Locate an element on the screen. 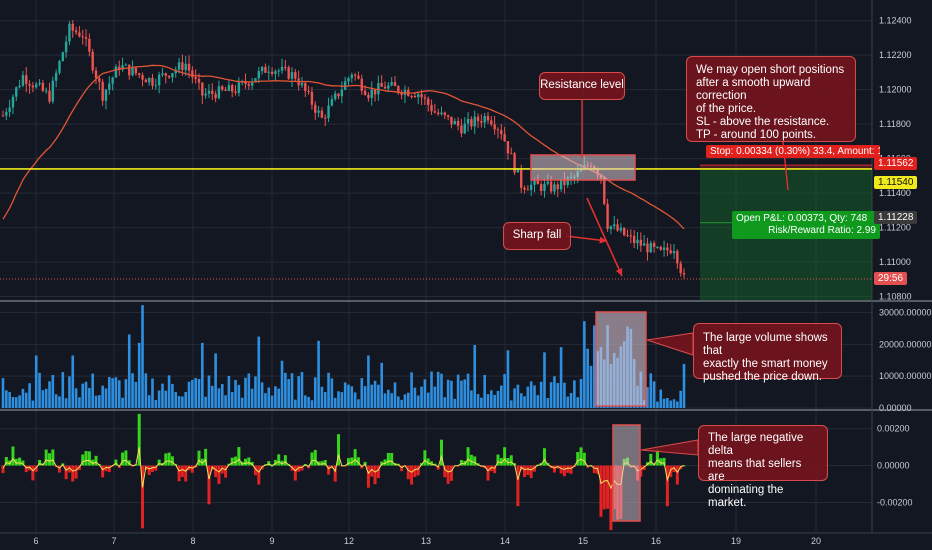 This screenshot has width=932, height=550. risk-reward-line: Risk/Reward Ratio: 2.99 is located at coordinates (822, 230).